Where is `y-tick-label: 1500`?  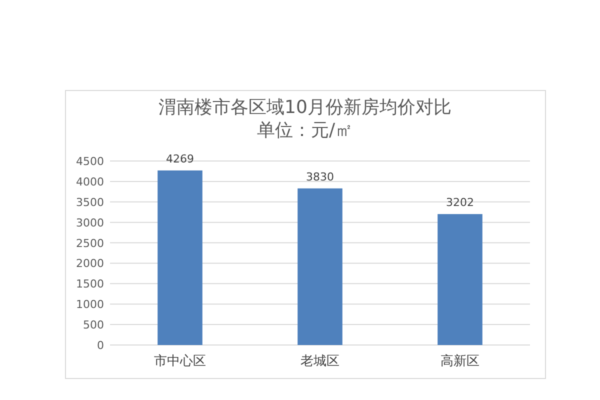
y-tick-label: 1500 is located at coordinates (90, 284).